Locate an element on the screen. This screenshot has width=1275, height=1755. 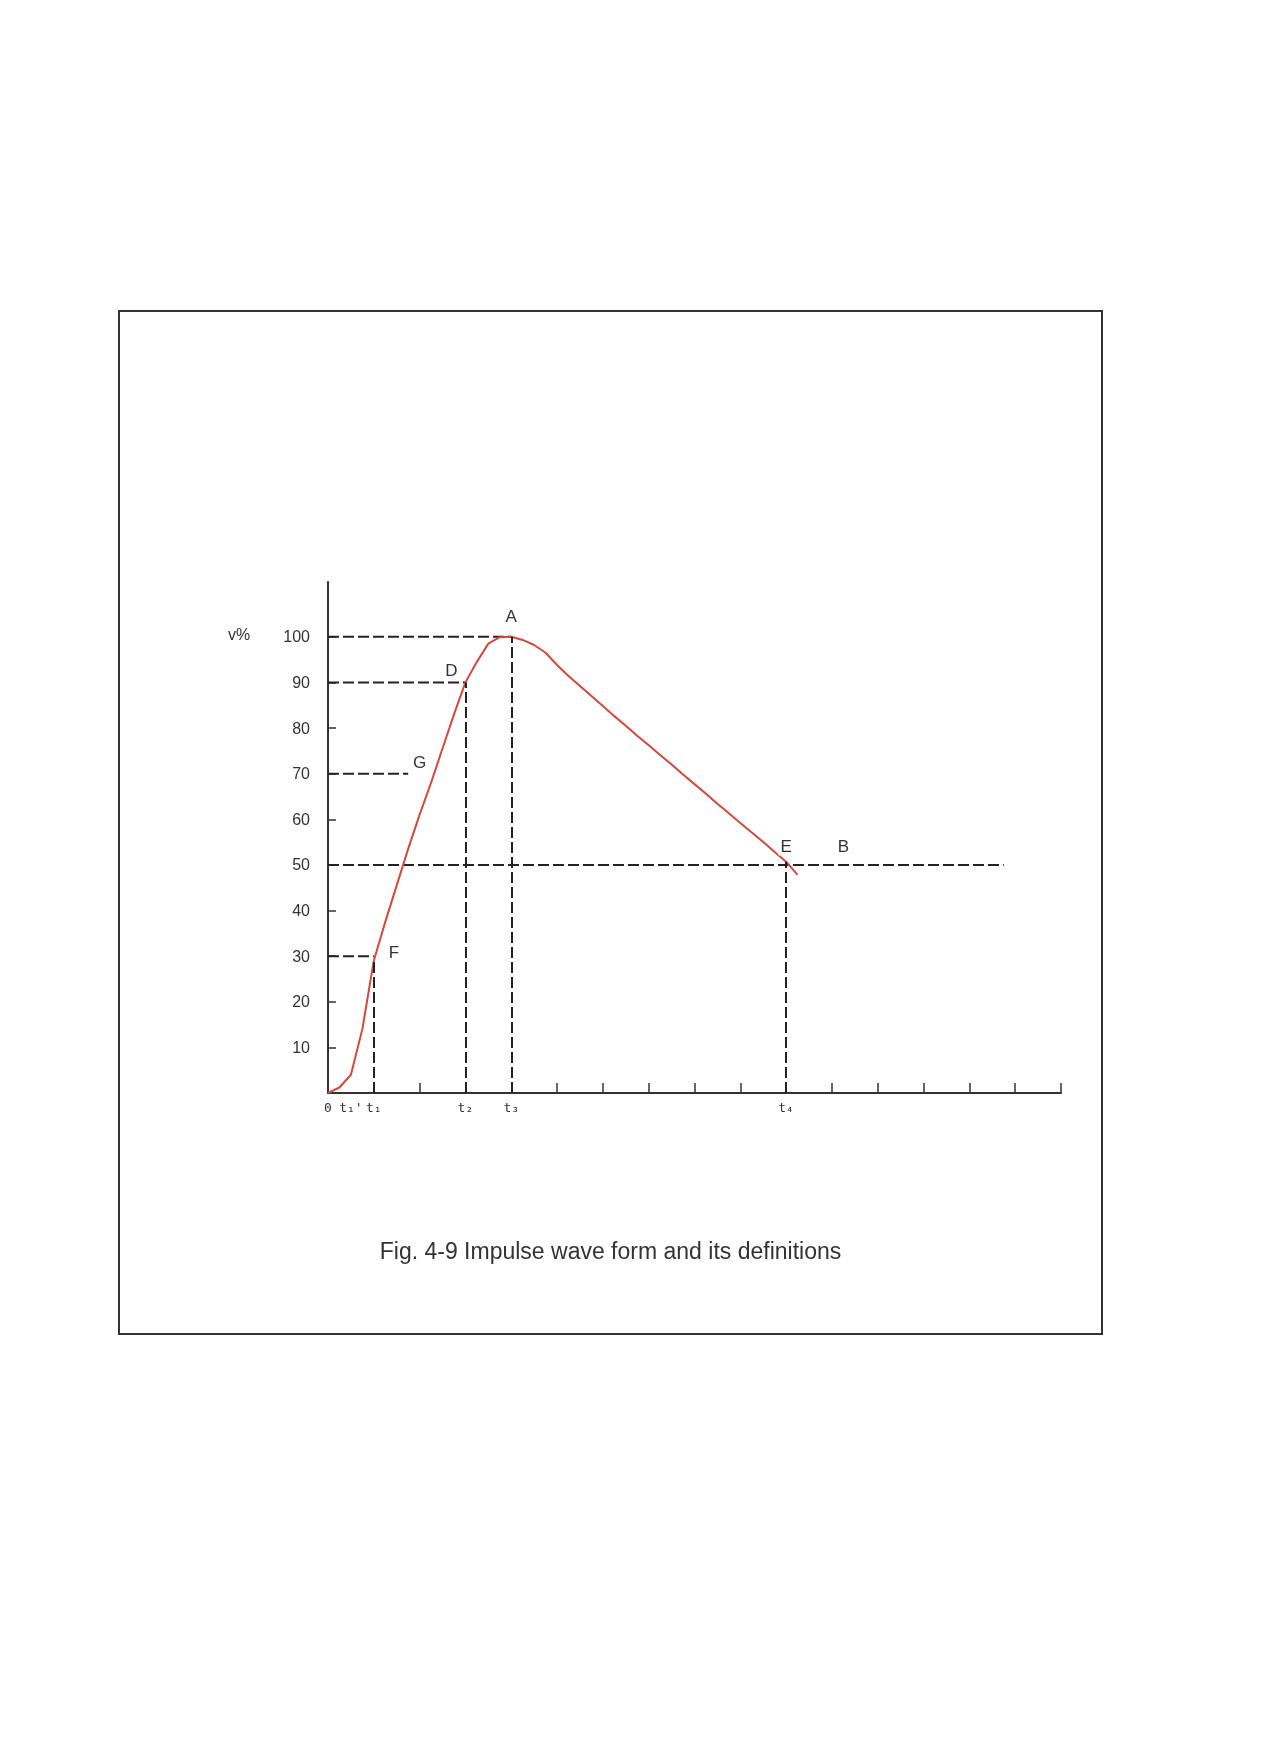
annotation: B is located at coordinates (843, 847).